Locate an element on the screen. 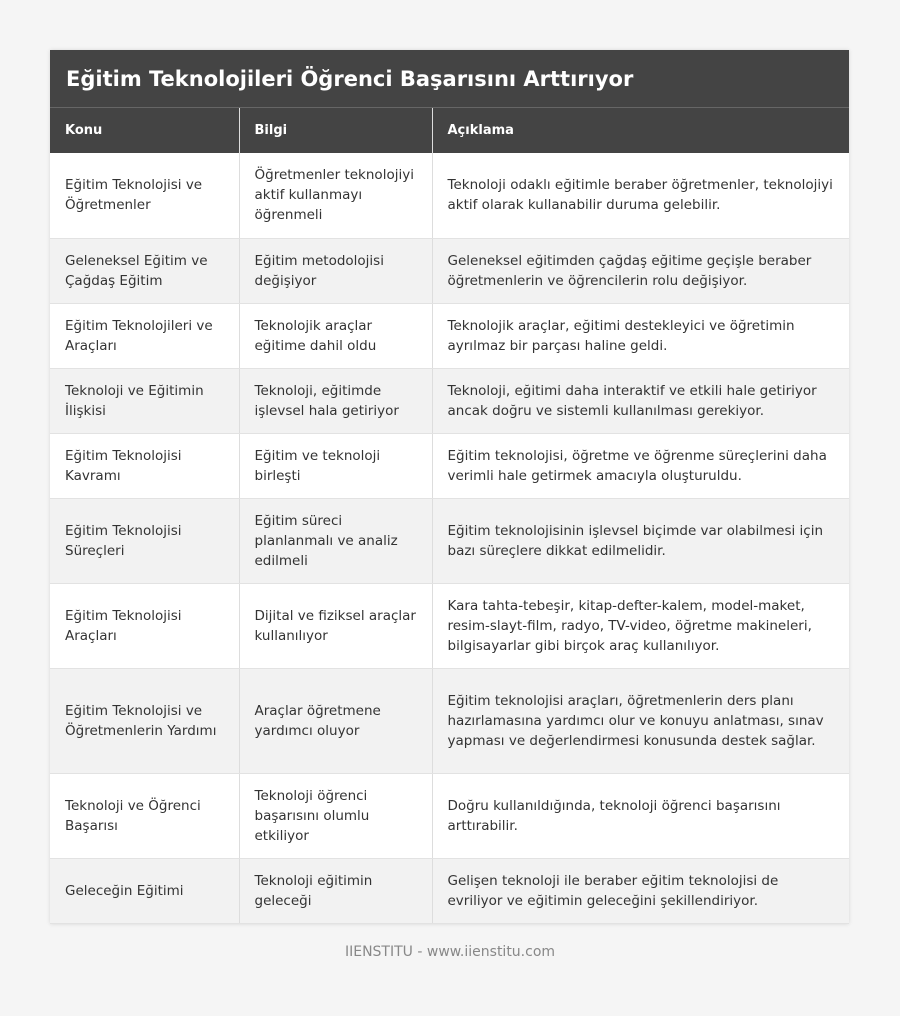 Image resolution: width=900 pixels, height=1016 pixels. header-row: Konu Bilgi Açıklama is located at coordinates (449, 130).